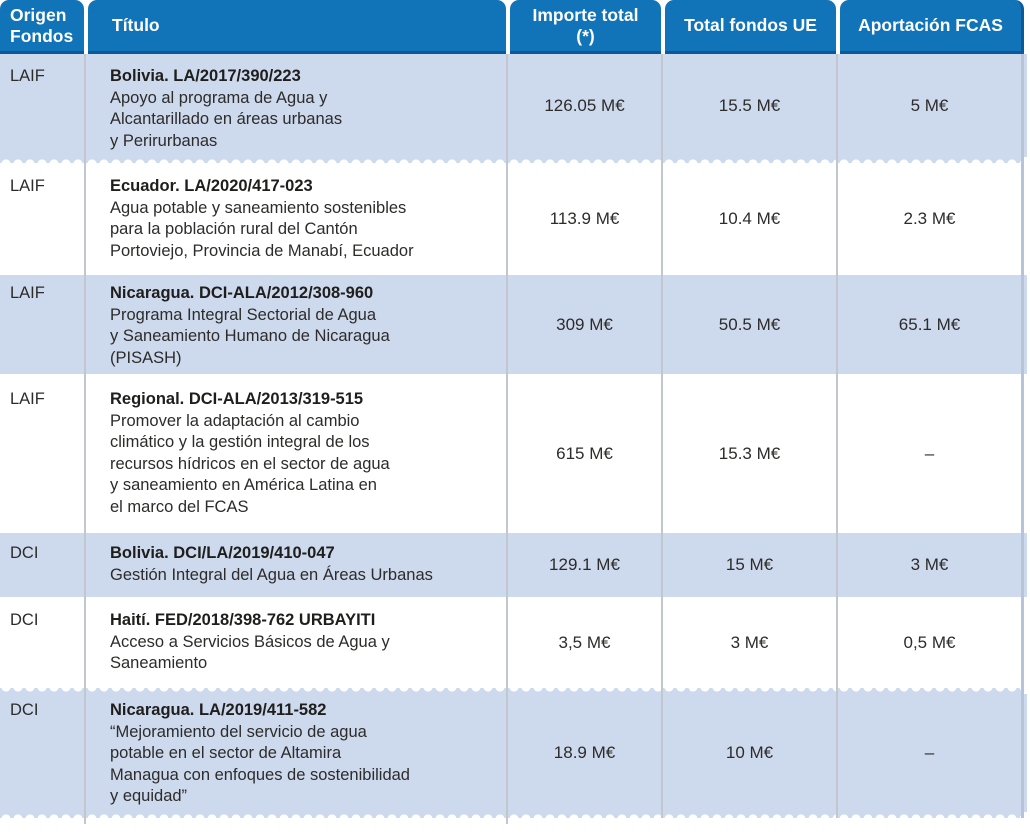  What do you see at coordinates (750, 219) in the screenshot?
I see `fondos-ue-cell: 10.4 M€` at bounding box center [750, 219].